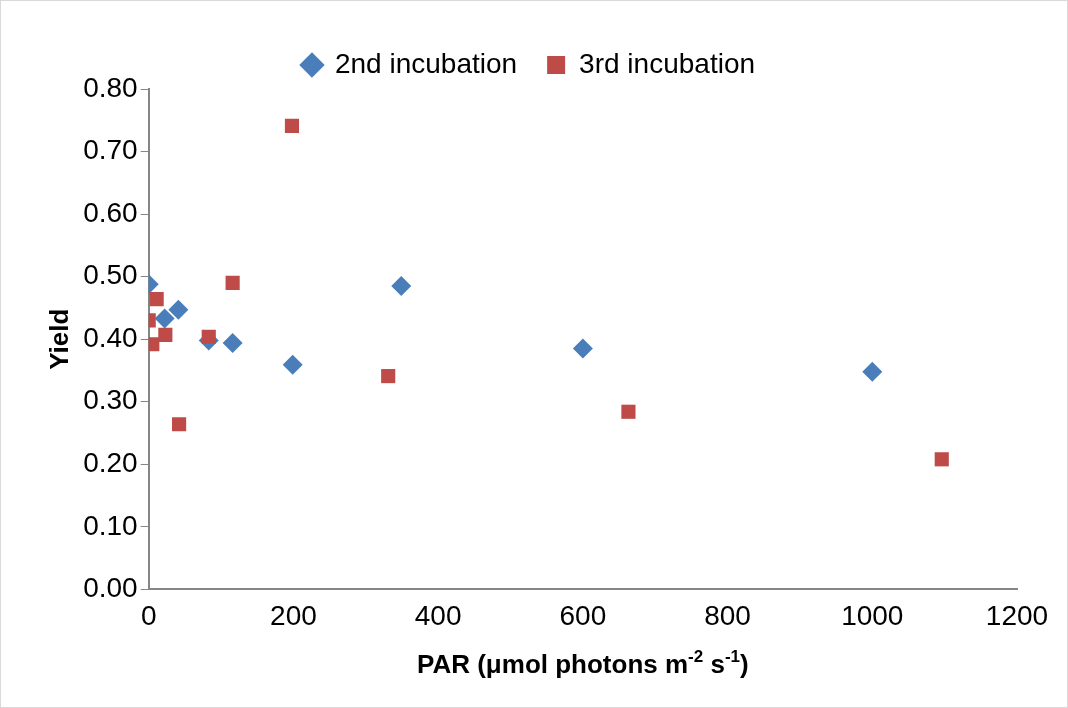  What do you see at coordinates (110, 87) in the screenshot?
I see `y-tick-label: 0.80` at bounding box center [110, 87].